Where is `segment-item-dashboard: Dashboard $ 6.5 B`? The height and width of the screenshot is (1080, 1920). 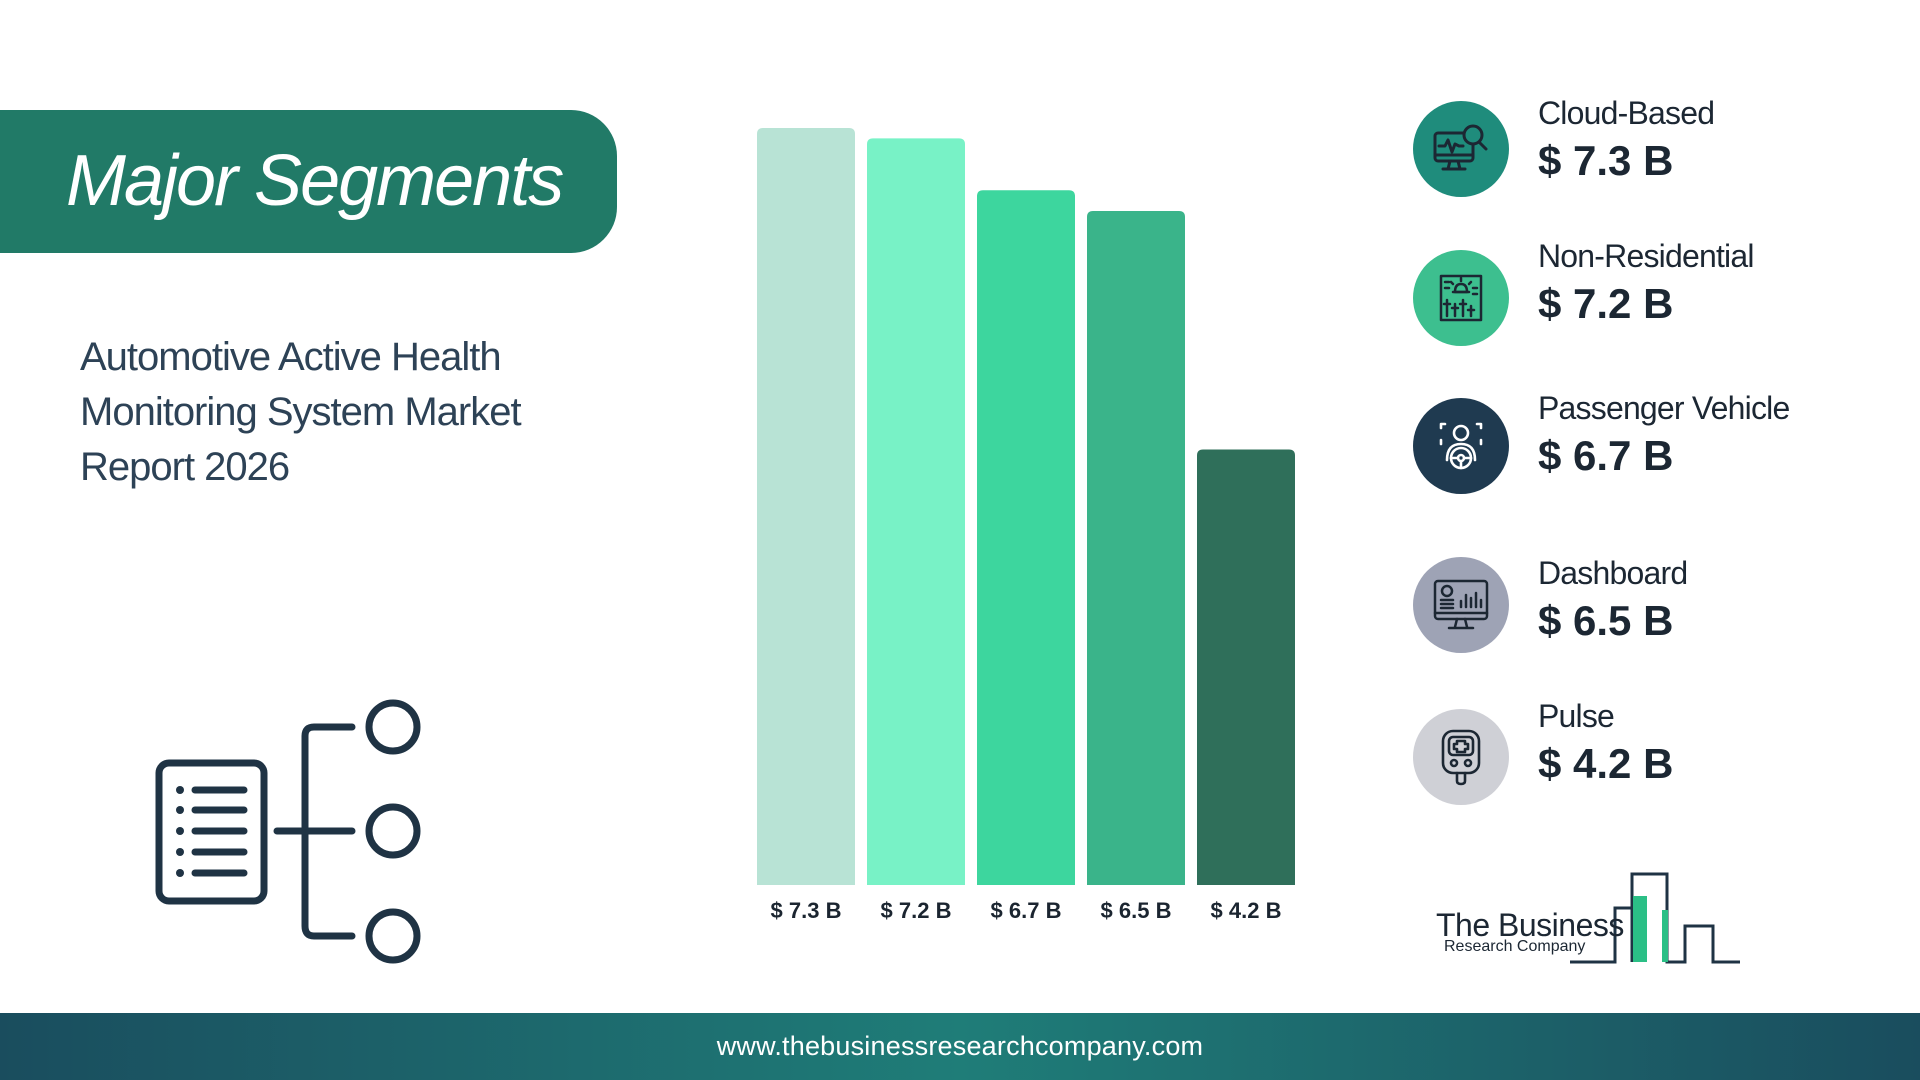
segment-item-dashboard: Dashboard $ 6.5 B is located at coordinates (1650, 610).